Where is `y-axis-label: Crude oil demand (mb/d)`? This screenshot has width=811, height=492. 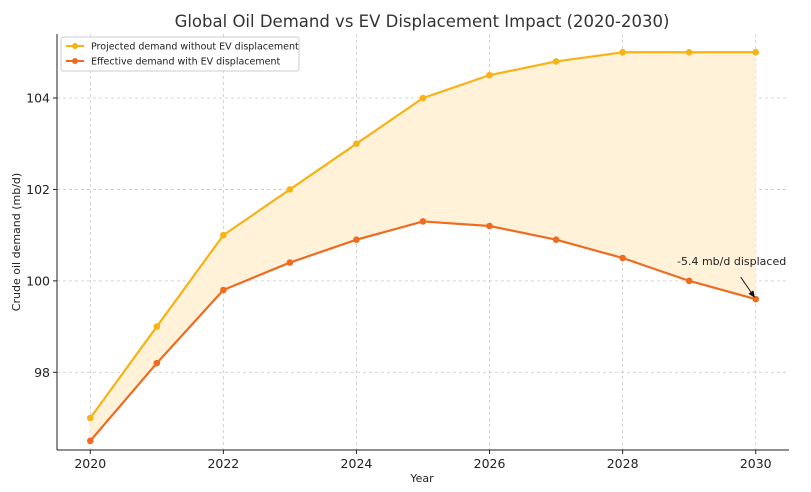 y-axis-label: Crude oil demand (mb/d) is located at coordinates (16, 242).